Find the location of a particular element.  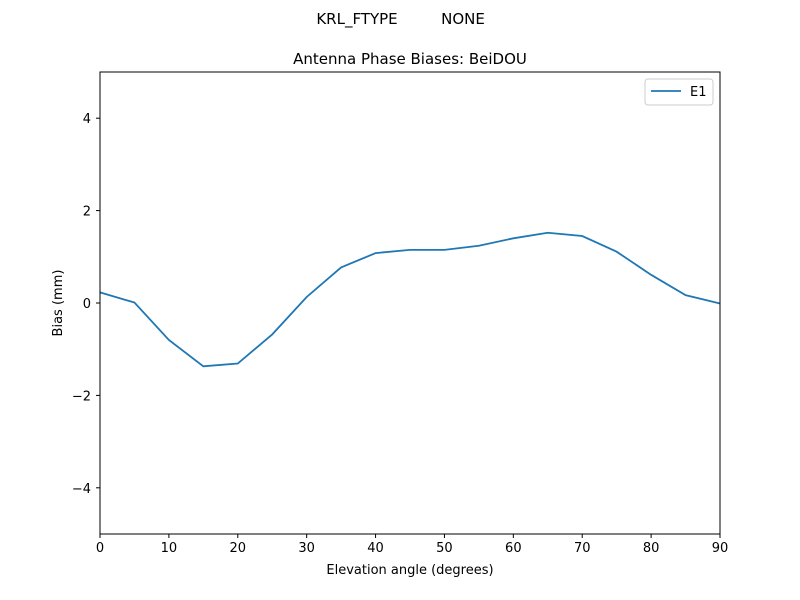

y-tick-label: 0 is located at coordinates (87, 304).